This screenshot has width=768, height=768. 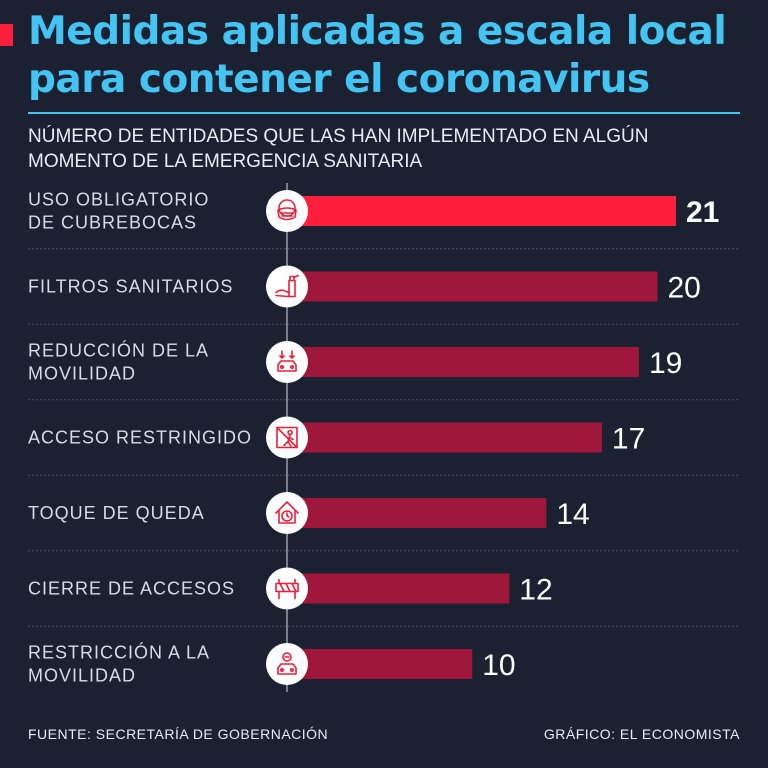 What do you see at coordinates (683, 288) in the screenshot?
I see `value-label: 20` at bounding box center [683, 288].